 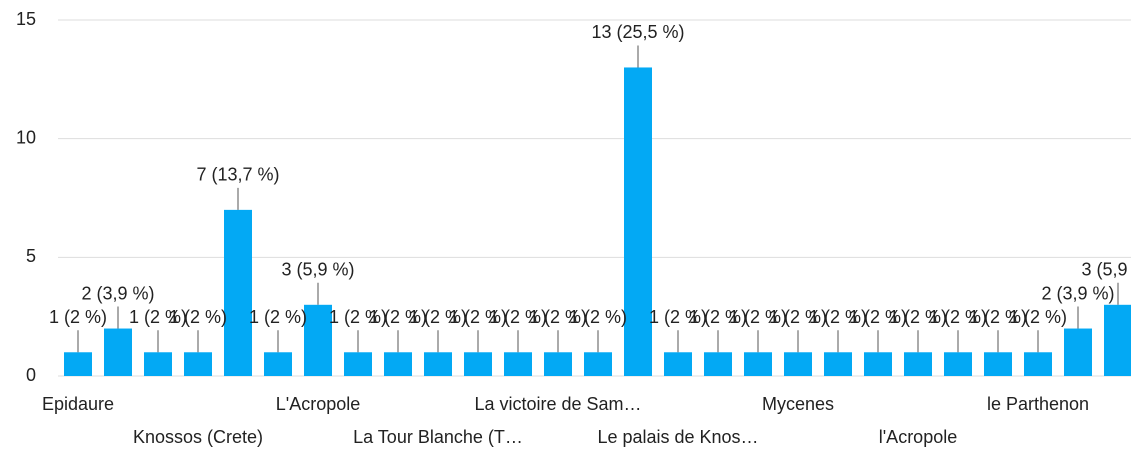 I want to click on y-tick-label: 0, so click(x=31, y=375).